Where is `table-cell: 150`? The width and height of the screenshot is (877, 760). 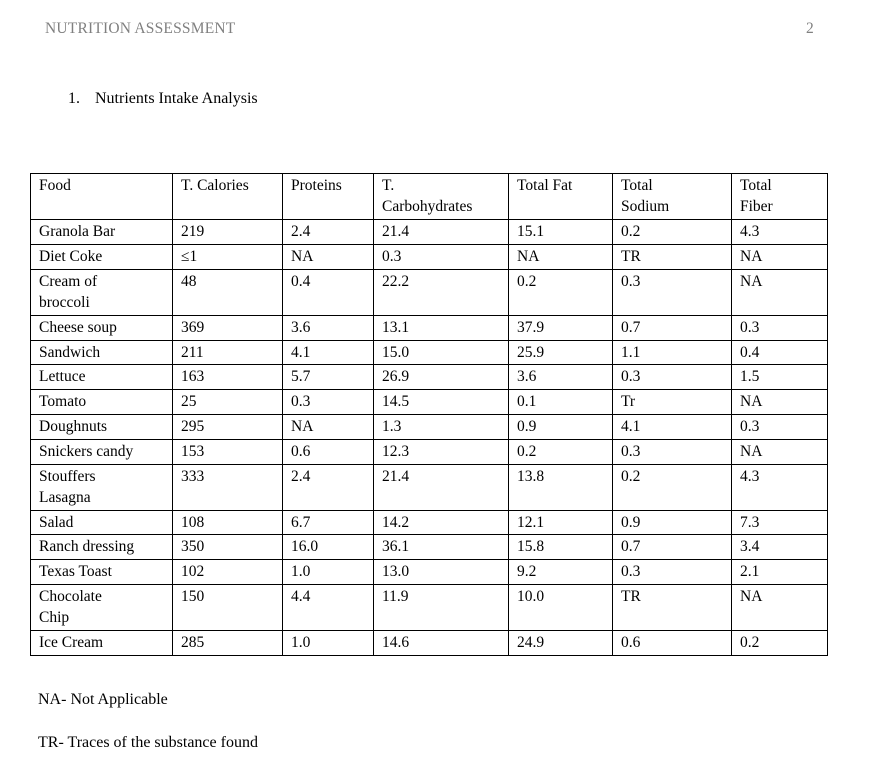
table-cell: 150 is located at coordinates (227, 608).